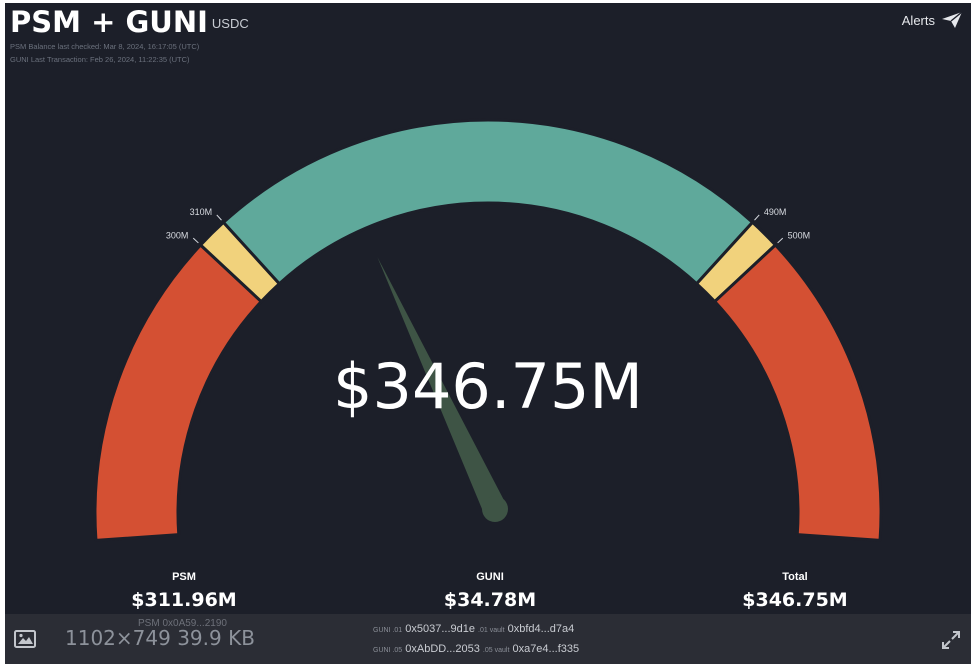 The width and height of the screenshot is (975, 667). I want to click on guni-row-label: GUNI .05, so click(388, 650).